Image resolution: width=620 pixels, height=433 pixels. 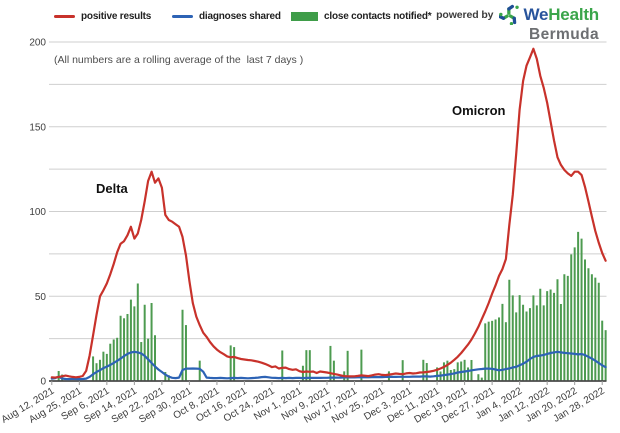 What do you see at coordinates (573, 14) in the screenshot?
I see `brand-health: Health` at bounding box center [573, 14].